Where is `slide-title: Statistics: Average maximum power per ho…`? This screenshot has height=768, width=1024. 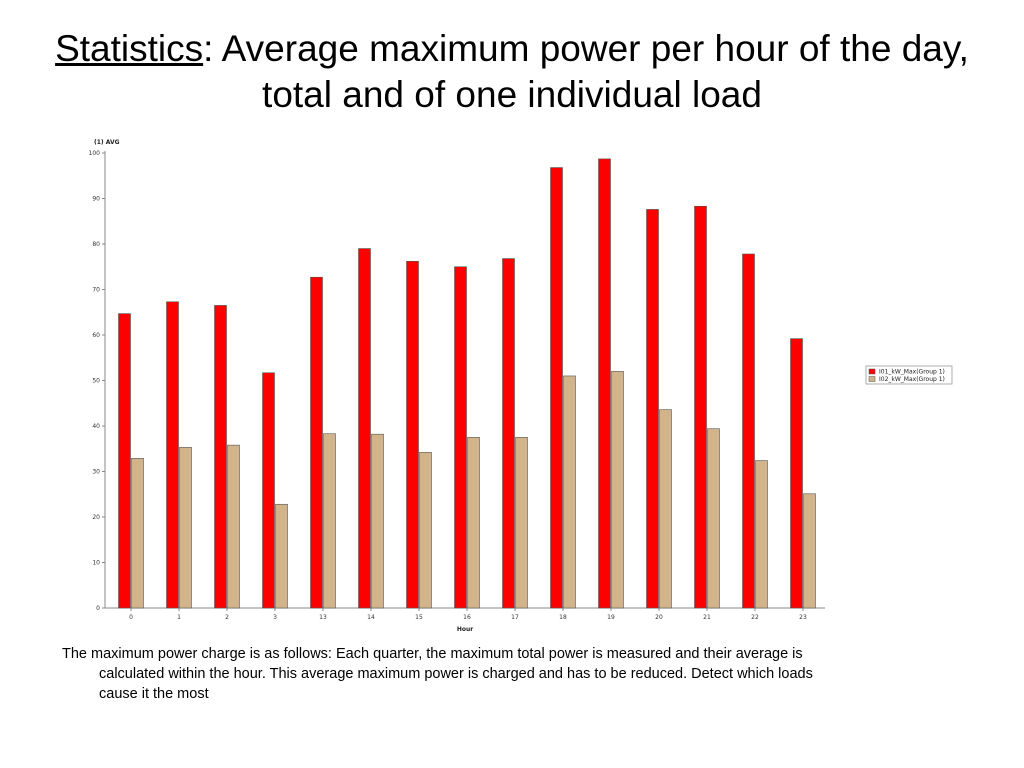
slide-title: Statistics: Average maximum power per ho… is located at coordinates (512, 72).